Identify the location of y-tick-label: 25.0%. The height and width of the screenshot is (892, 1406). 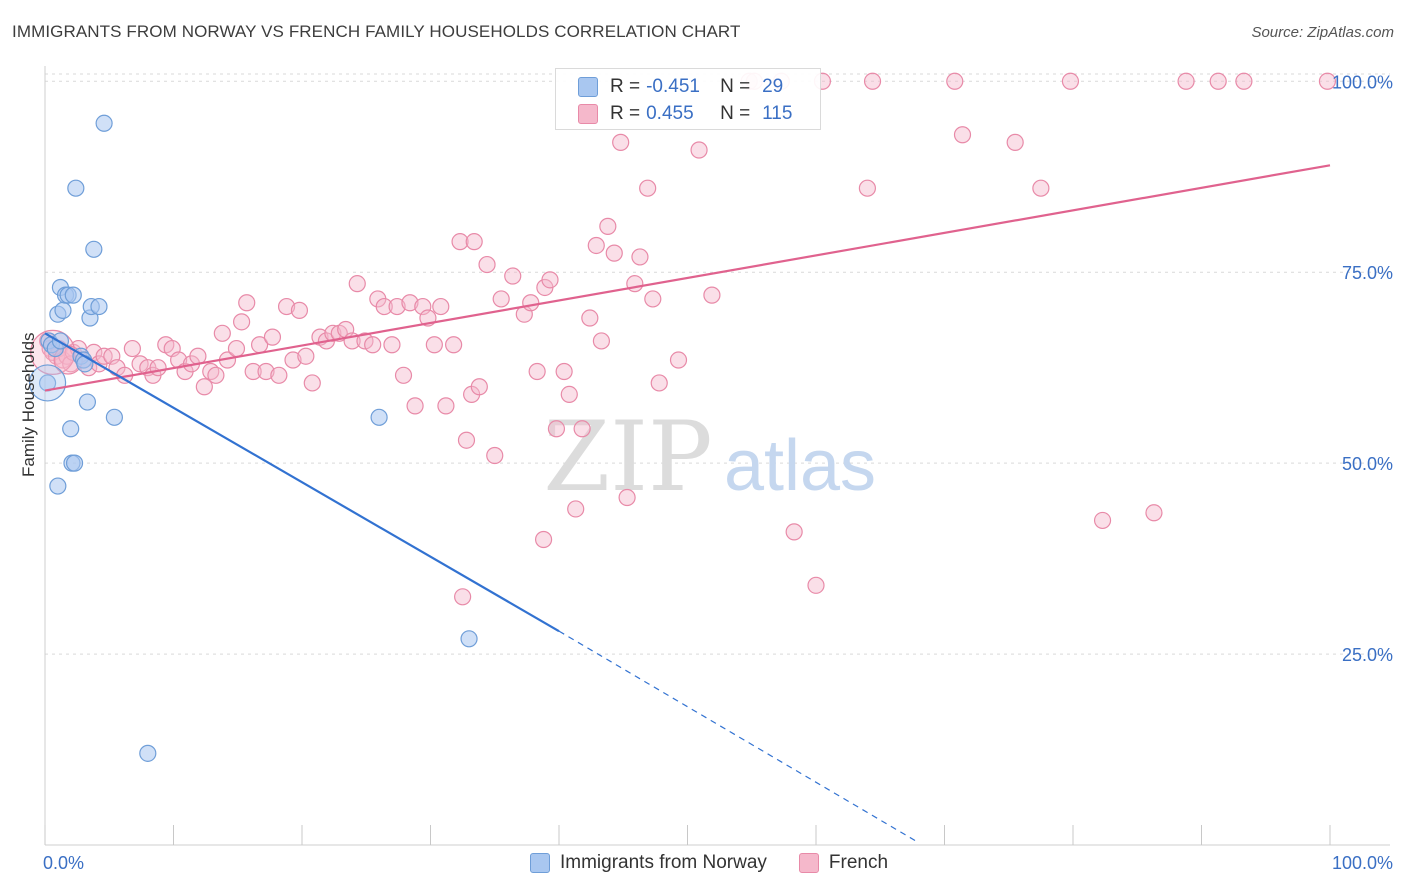
(1367, 655).